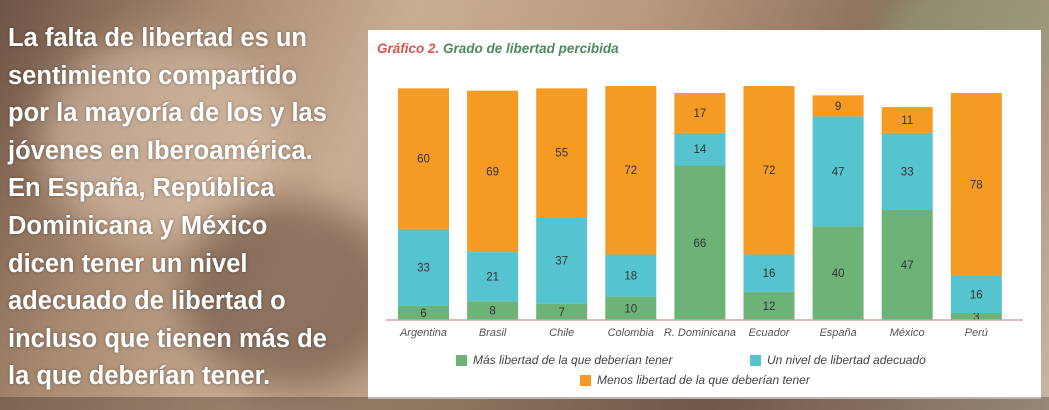 Image resolution: width=1049 pixels, height=410 pixels. What do you see at coordinates (157, 38) in the screenshot?
I see `headline-line: La falta de libertad es un` at bounding box center [157, 38].